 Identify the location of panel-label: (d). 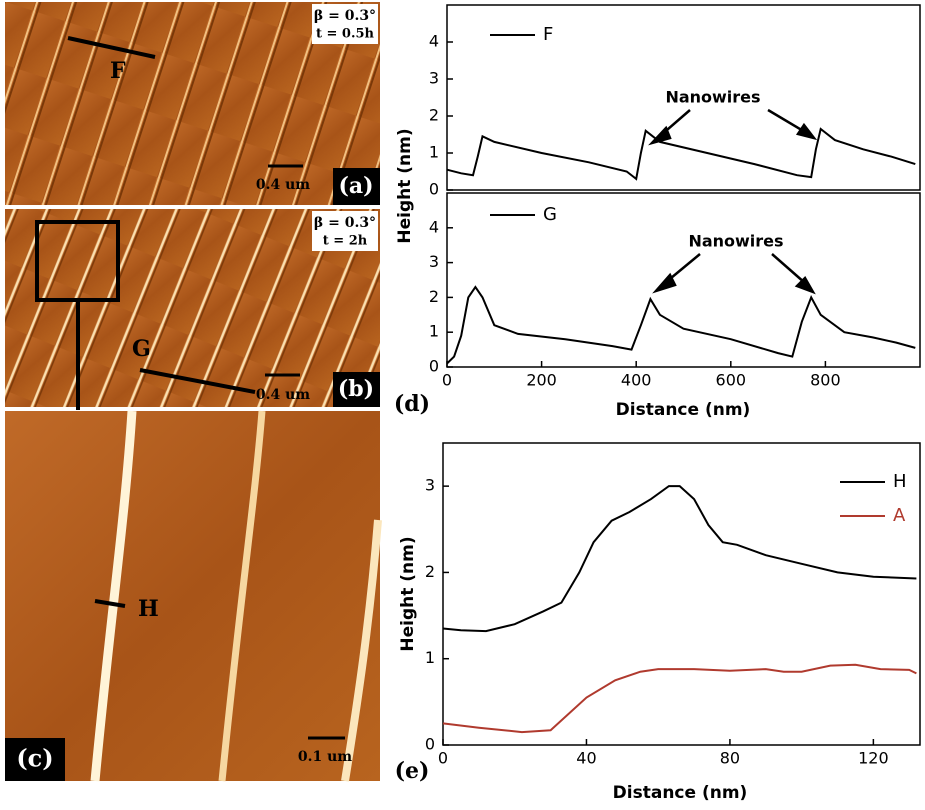
(412, 404).